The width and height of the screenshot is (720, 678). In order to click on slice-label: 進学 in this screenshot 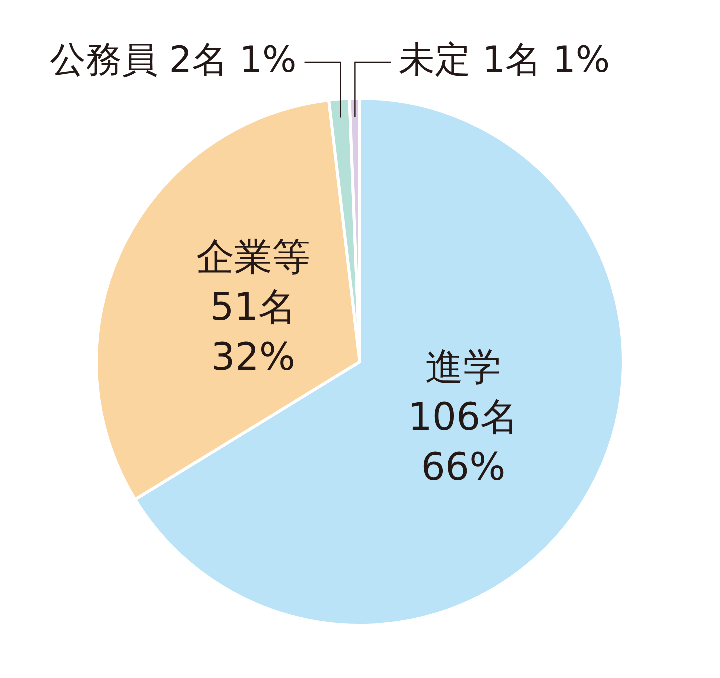, I will do `click(463, 366)`.